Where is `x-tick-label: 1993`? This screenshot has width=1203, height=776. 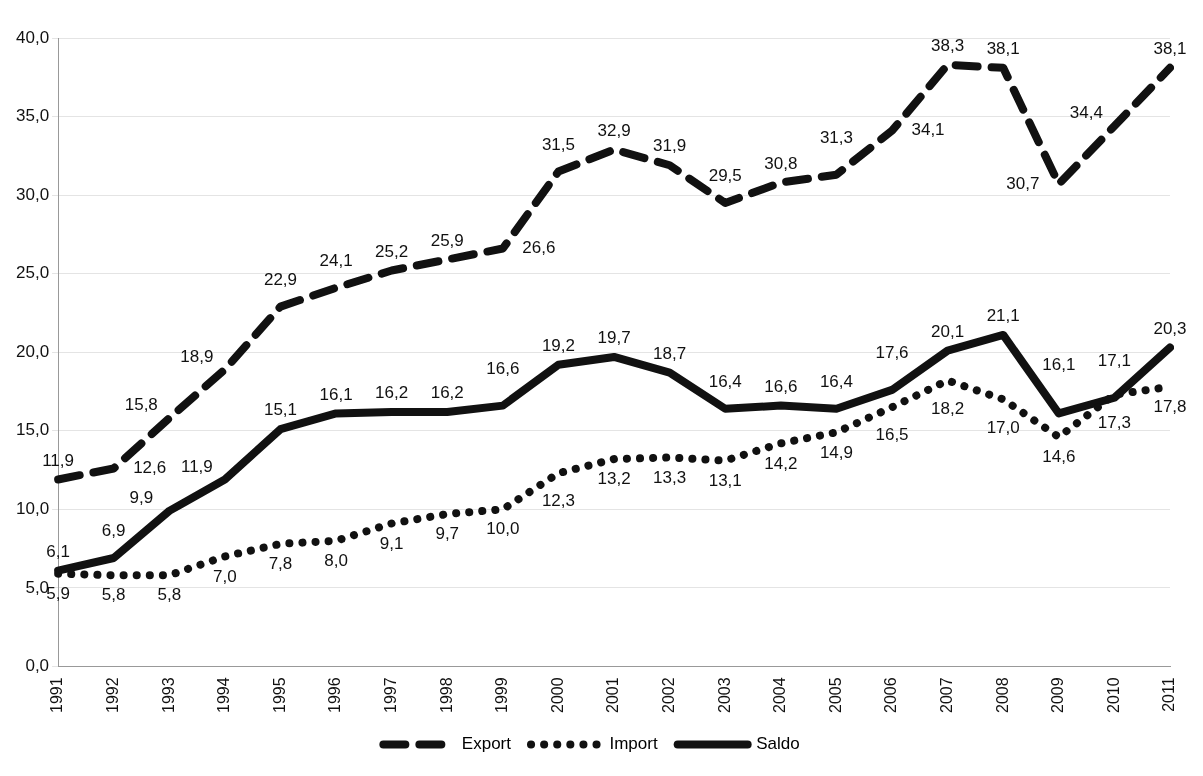
x-tick-label: 1993 is located at coordinates (168, 695).